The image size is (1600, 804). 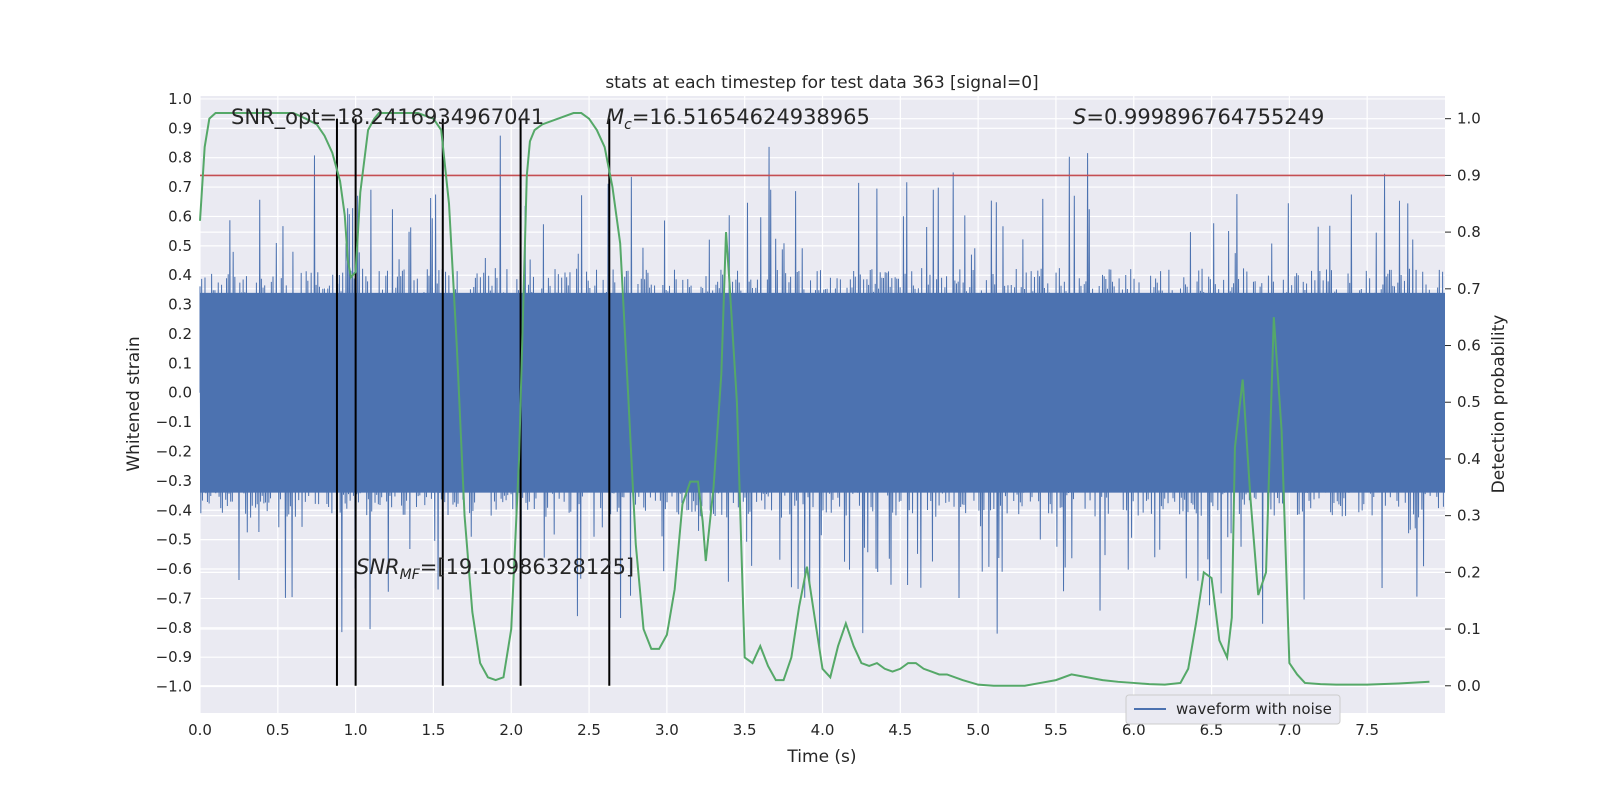 What do you see at coordinates (978, 730) in the screenshot?
I see `x-tick-label: 5.0` at bounding box center [978, 730].